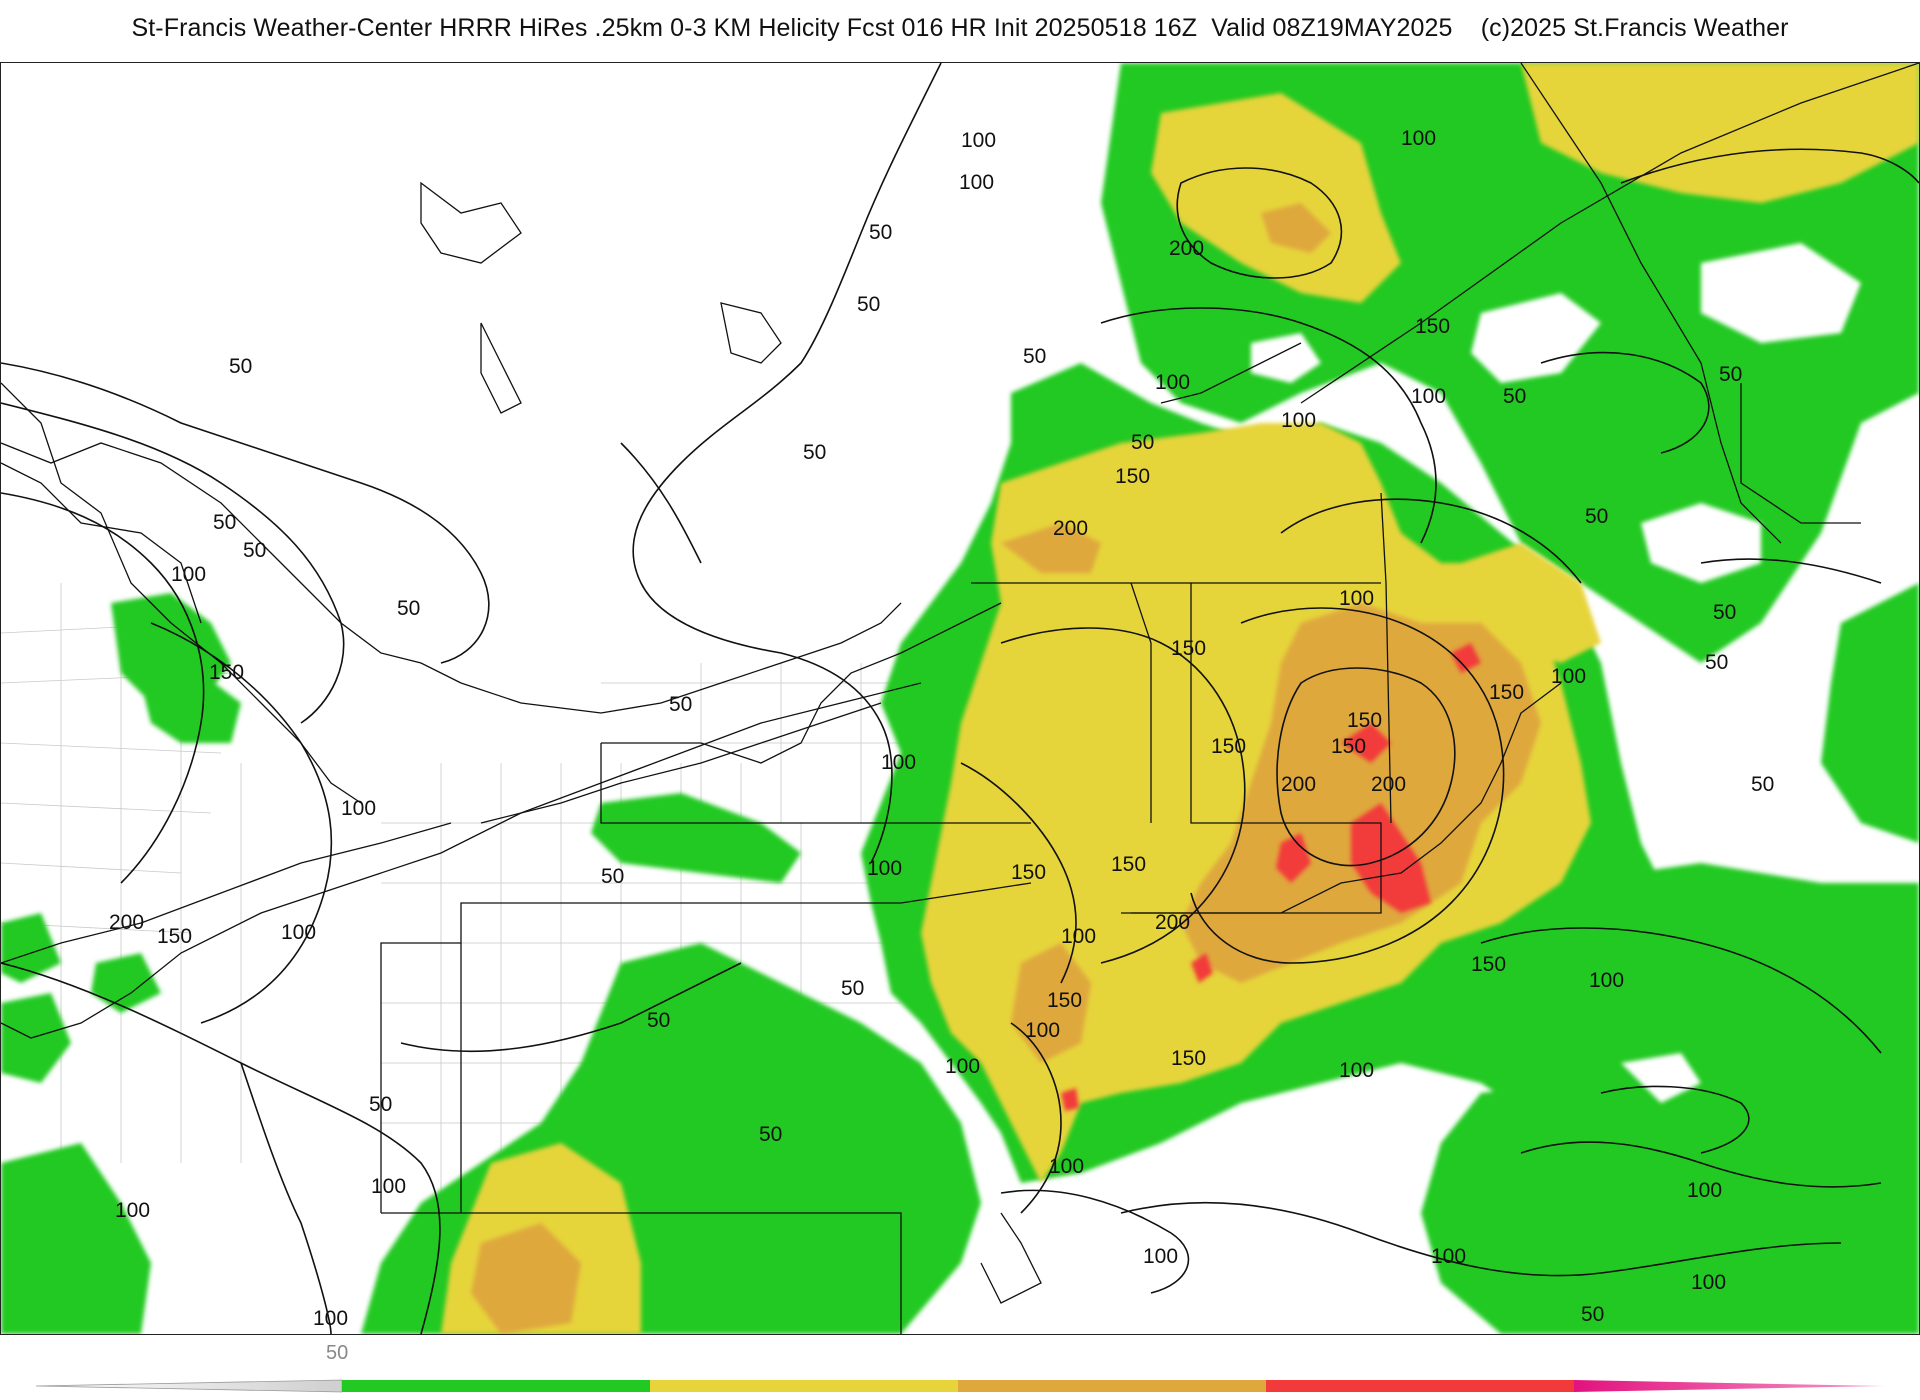  I want to click on colorbar: 50, so click(960, 1367).